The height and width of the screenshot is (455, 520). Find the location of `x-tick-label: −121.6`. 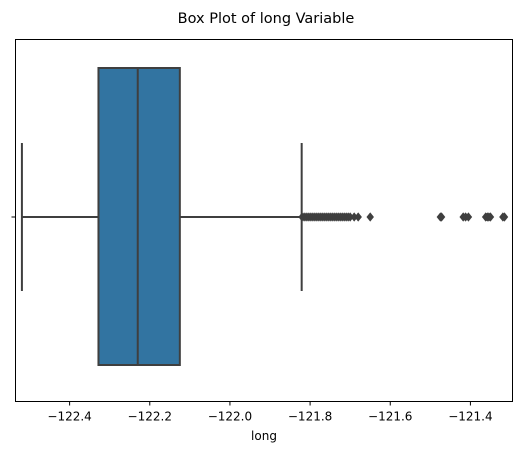

x-tick-label: −121.6 is located at coordinates (390, 417).